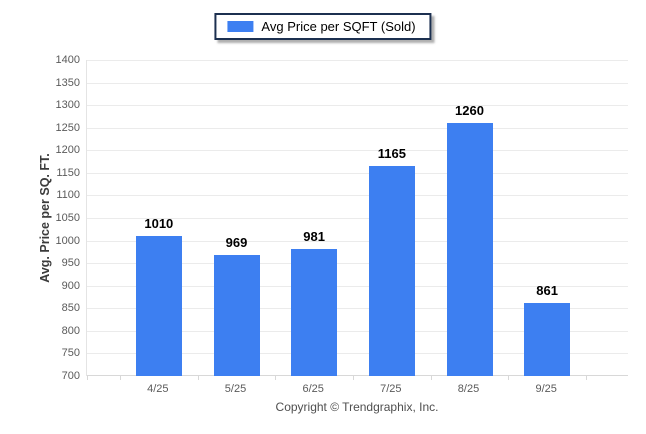  I want to click on legend-label: Avg Price per SQFT (Sold), so click(338, 26).